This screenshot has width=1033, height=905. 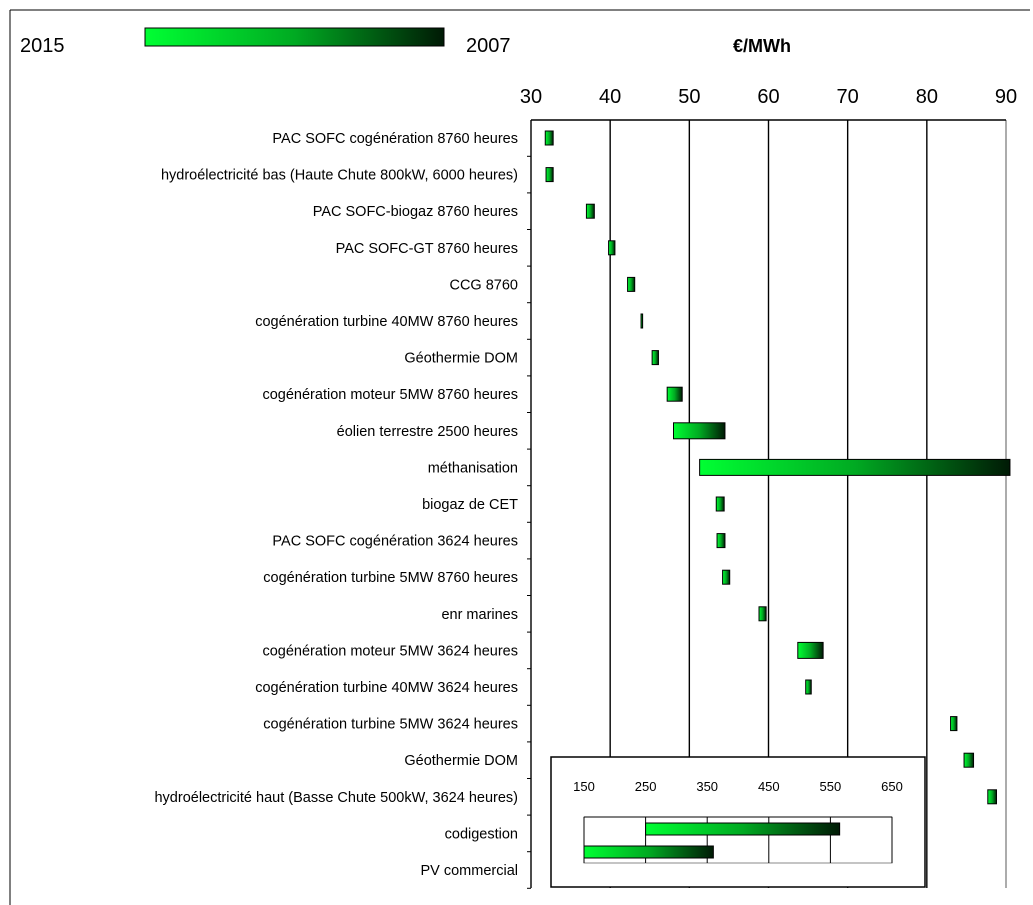 I want to click on category-label: PAC SOFC-GT 8760 heures, so click(x=427, y=249).